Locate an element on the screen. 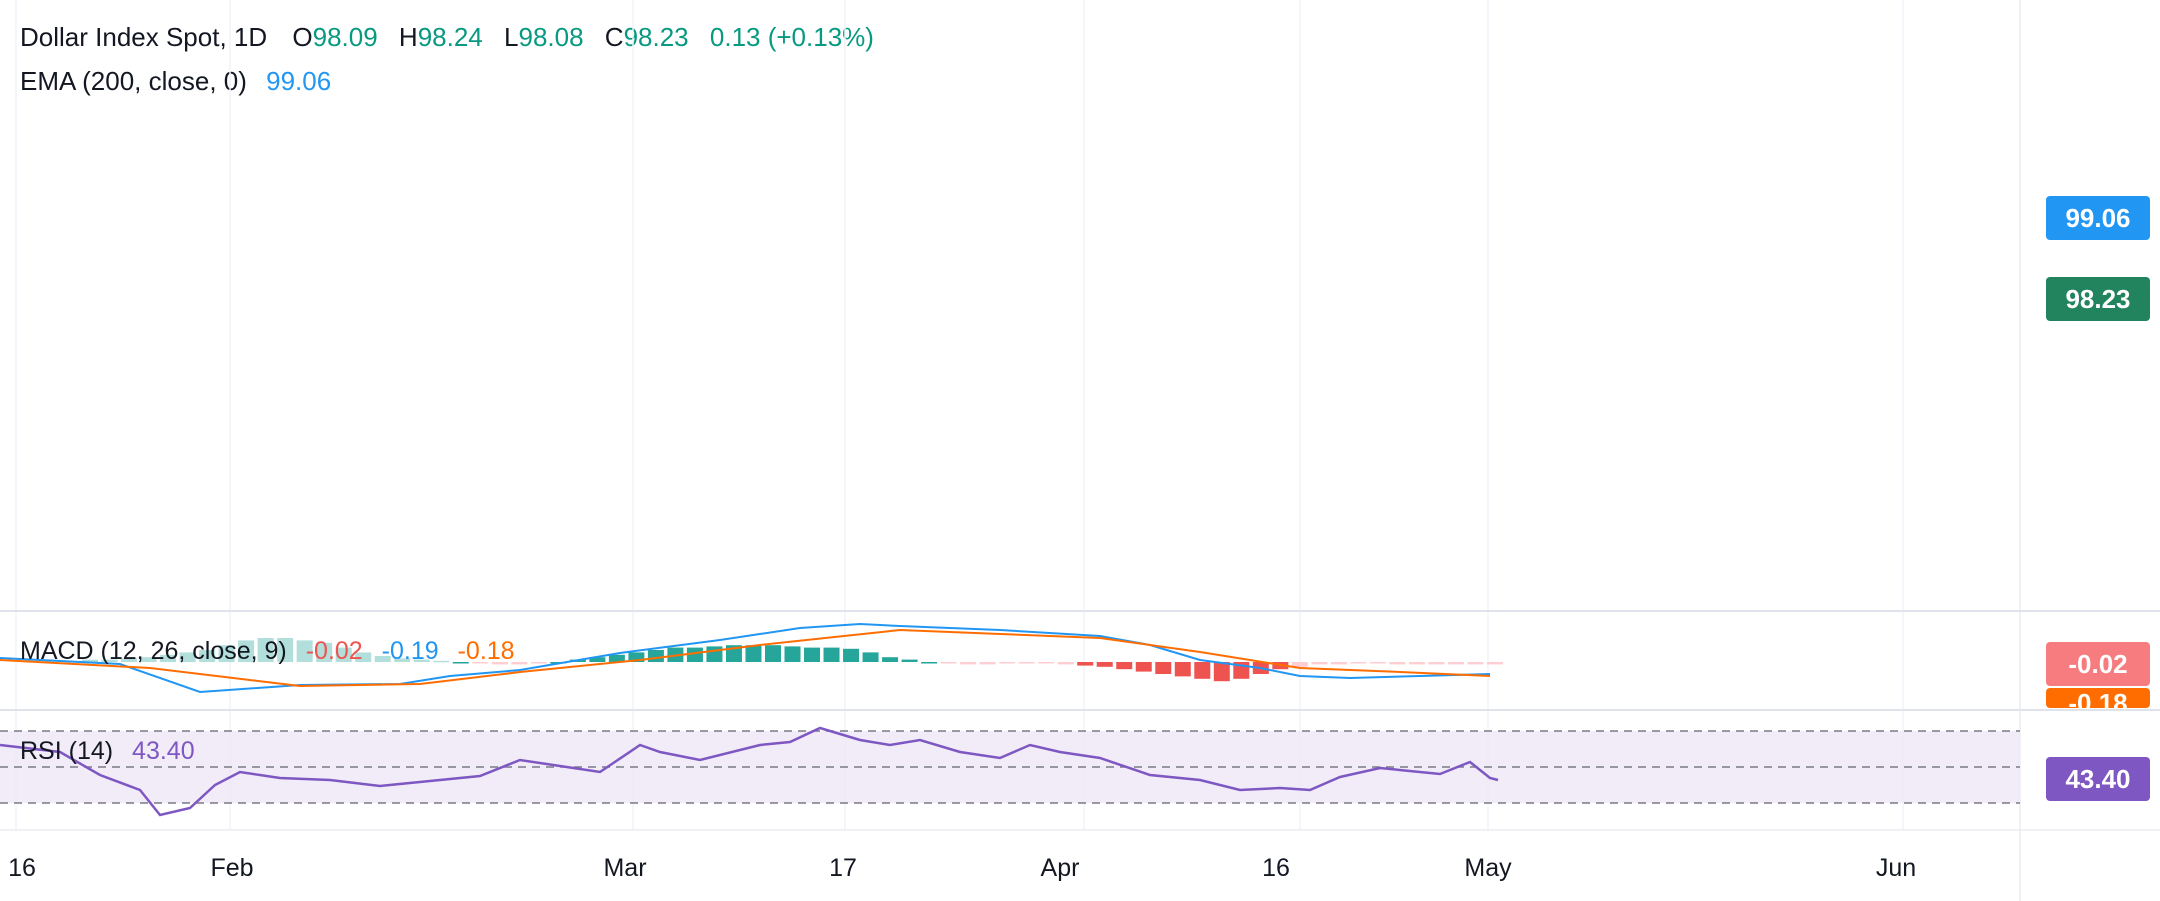 The height and width of the screenshot is (901, 2160). open-value: 98.09 is located at coordinates (345, 37).